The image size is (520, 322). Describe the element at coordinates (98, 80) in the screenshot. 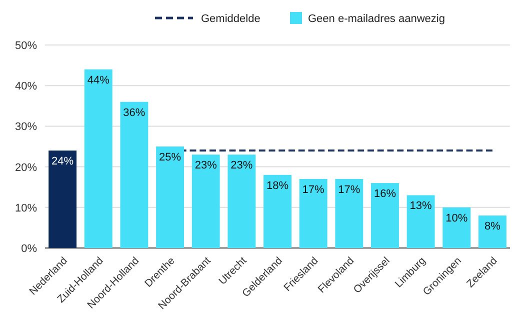

I see `data-label: 44%` at that location.